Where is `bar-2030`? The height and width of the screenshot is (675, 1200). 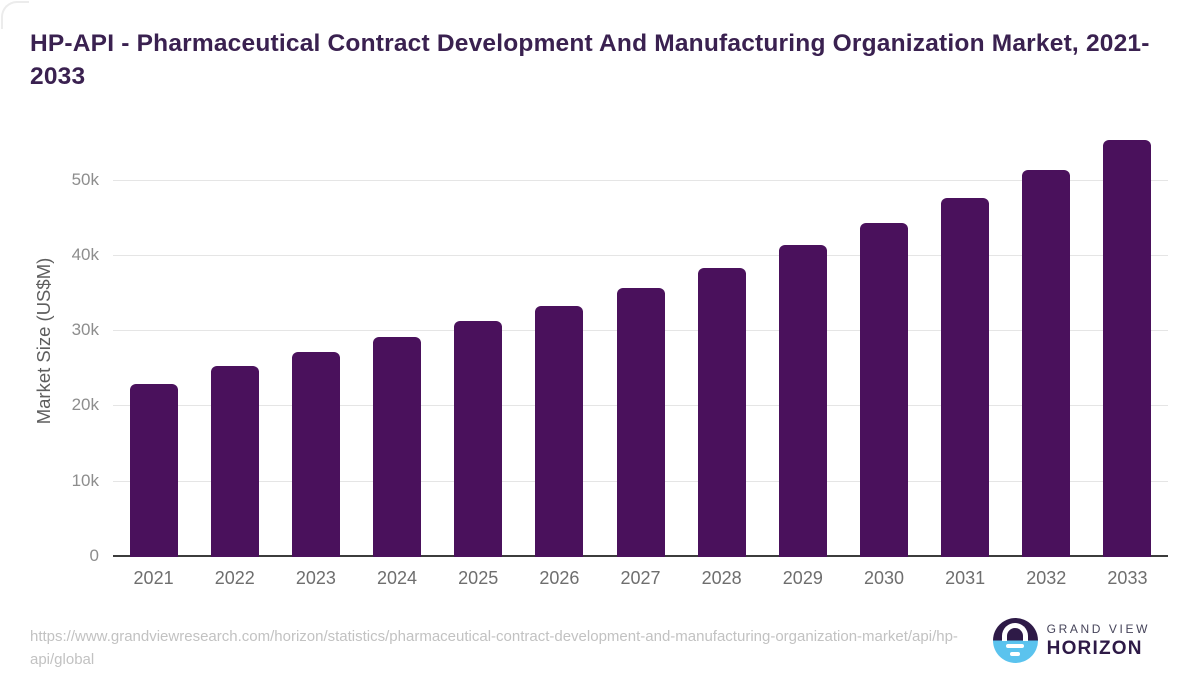 bar-2030 is located at coordinates (883, 389).